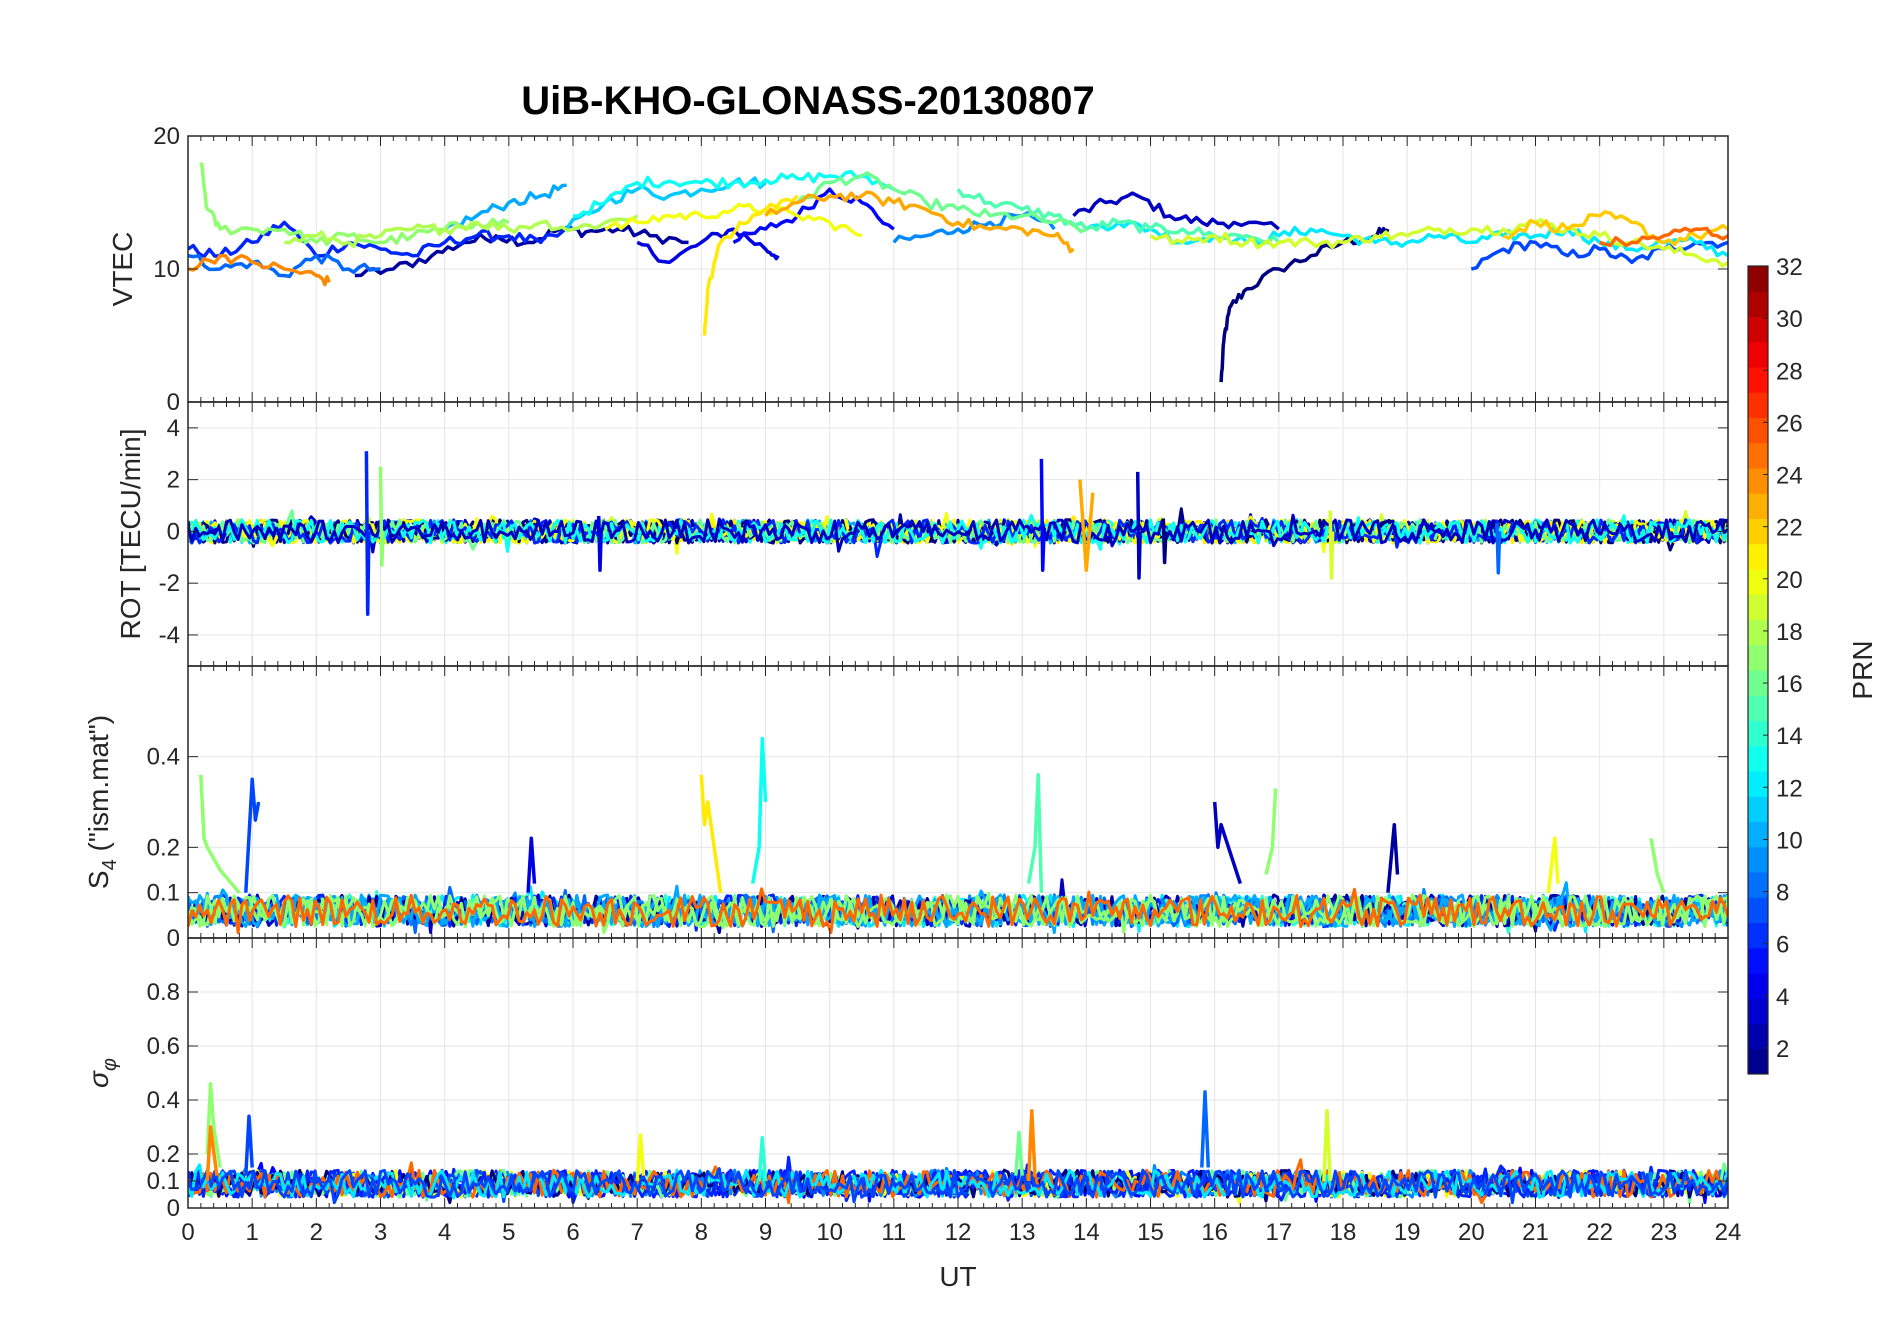 Image resolution: width=1902 pixels, height=1335 pixels. Describe the element at coordinates (958, 835) in the screenshot. I see `series-s4` at that location.